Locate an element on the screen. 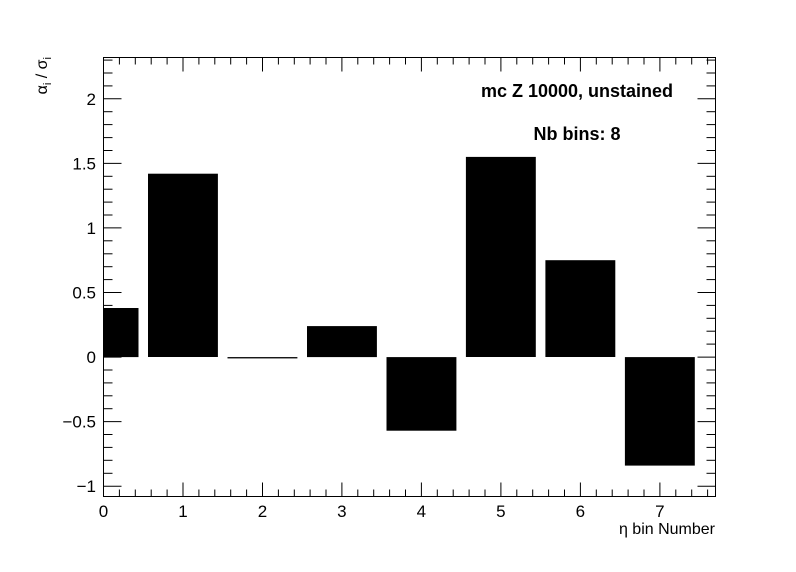 Image resolution: width=796 pixels, height=572 pixels. y-axis-title-alpha: α is located at coordinates (42, 89).